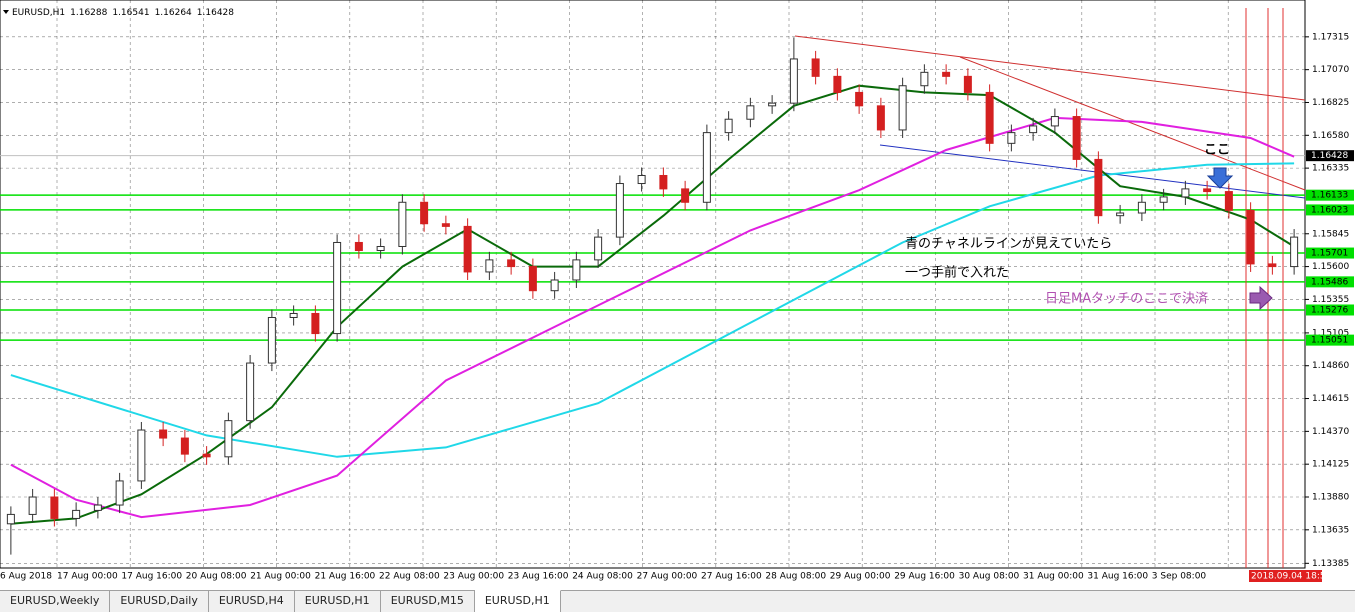 This screenshot has height=612, width=1355. What do you see at coordinates (1330, 136) in the screenshot?
I see `y-tick-label: 1.16580` at bounding box center [1330, 136].